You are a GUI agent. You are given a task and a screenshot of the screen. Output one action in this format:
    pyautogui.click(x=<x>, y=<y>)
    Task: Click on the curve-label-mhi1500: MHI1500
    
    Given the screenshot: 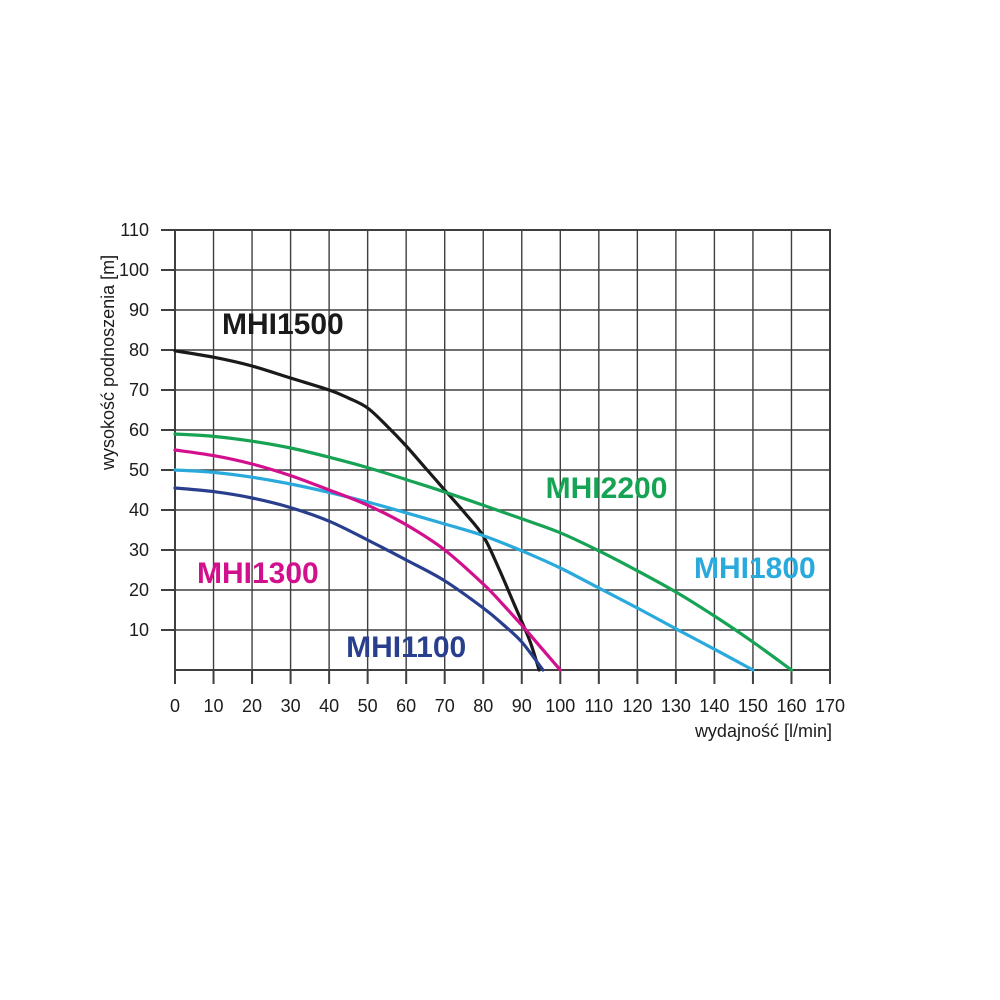 What is the action you would take?
    pyautogui.click(x=283, y=324)
    